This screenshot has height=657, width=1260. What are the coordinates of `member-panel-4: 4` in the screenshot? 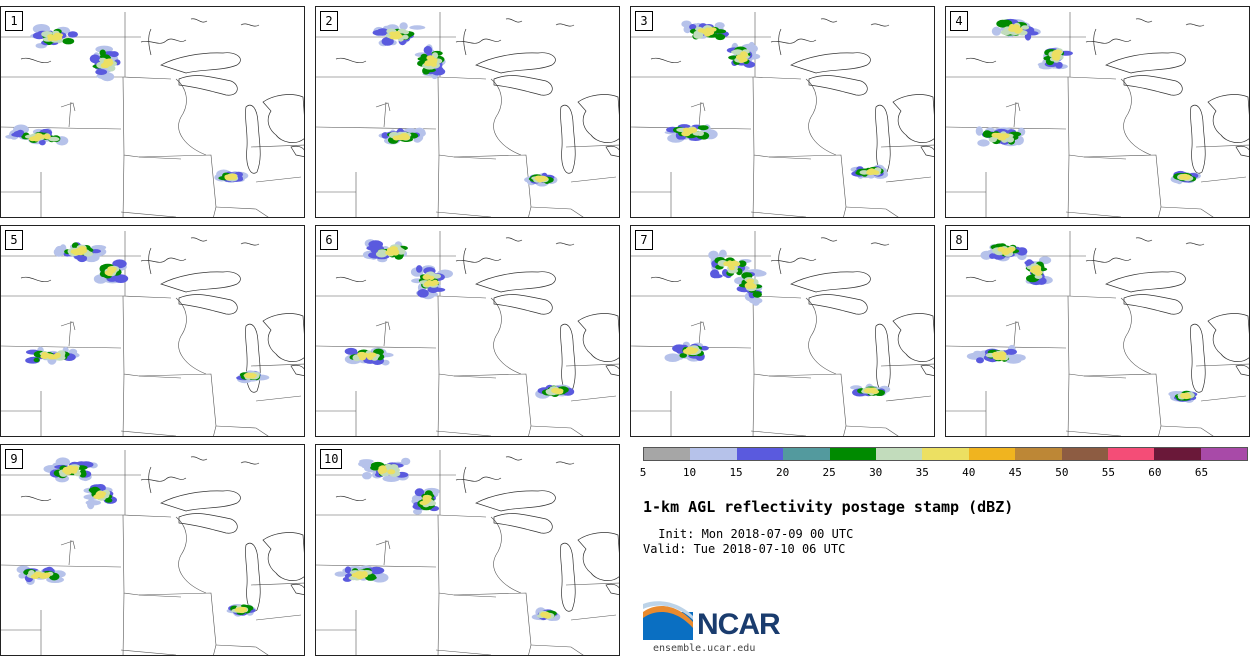 It's located at (1097, 112).